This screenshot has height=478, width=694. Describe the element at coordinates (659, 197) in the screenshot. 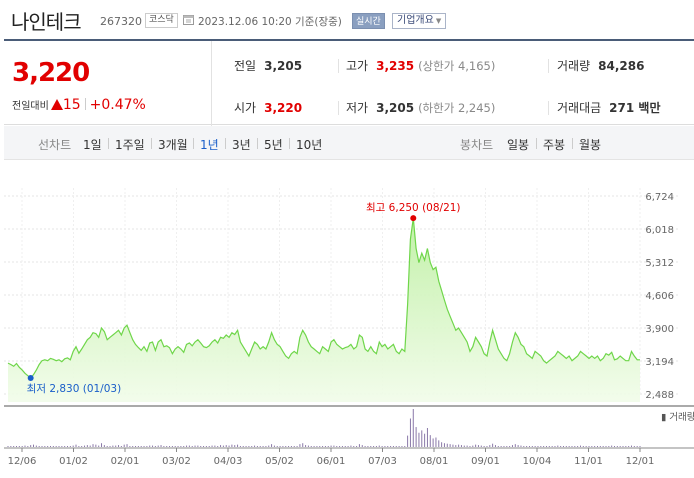

I see `y-tick-label: 6,724` at that location.